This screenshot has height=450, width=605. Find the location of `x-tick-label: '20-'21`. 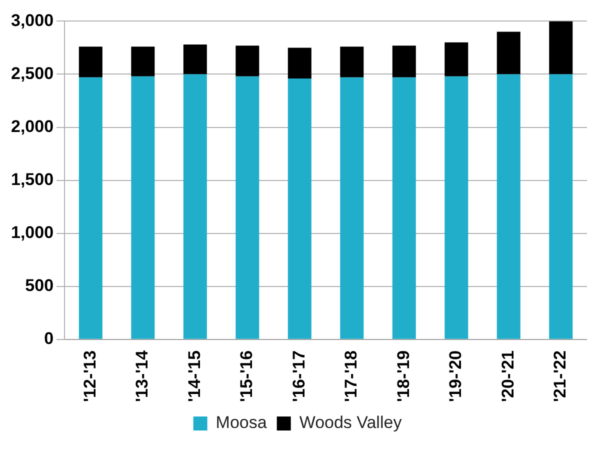

x-tick-label: '20-'21 is located at coordinates (508, 376).